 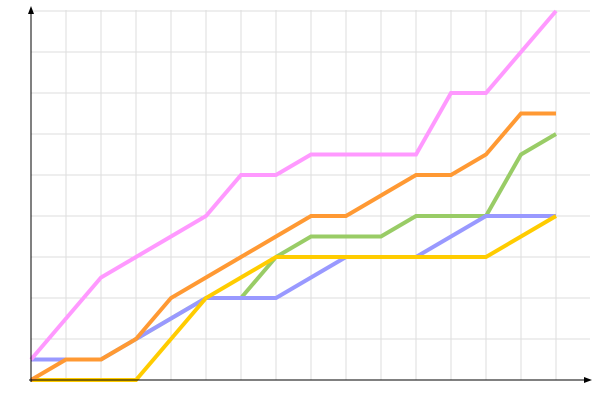 I want to click on y-axis-arrow, so click(x=31, y=10).